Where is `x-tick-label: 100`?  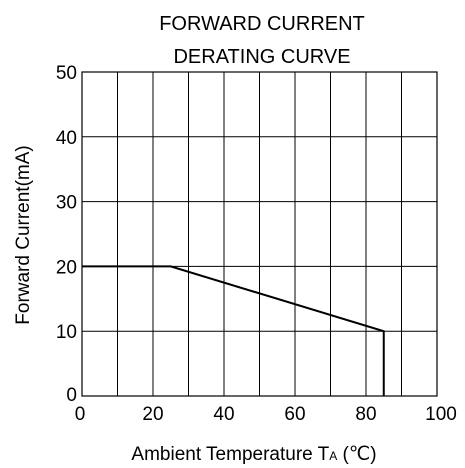 x-tick-label: 100 is located at coordinates (441, 414).